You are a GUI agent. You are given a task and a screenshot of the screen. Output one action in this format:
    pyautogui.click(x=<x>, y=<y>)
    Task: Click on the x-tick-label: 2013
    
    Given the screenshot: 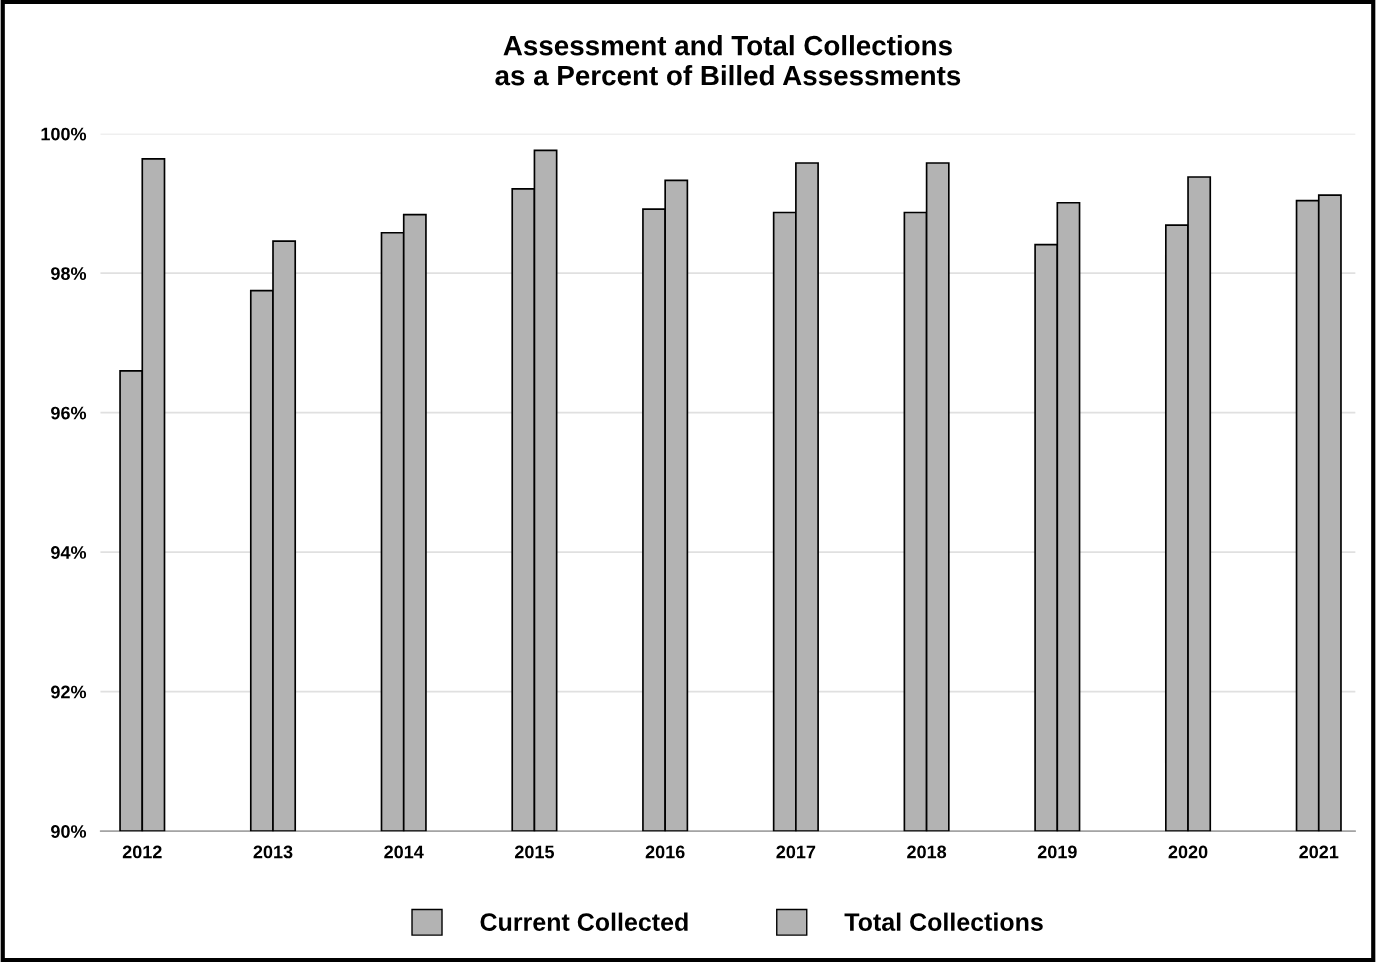 What is the action you would take?
    pyautogui.click(x=273, y=852)
    